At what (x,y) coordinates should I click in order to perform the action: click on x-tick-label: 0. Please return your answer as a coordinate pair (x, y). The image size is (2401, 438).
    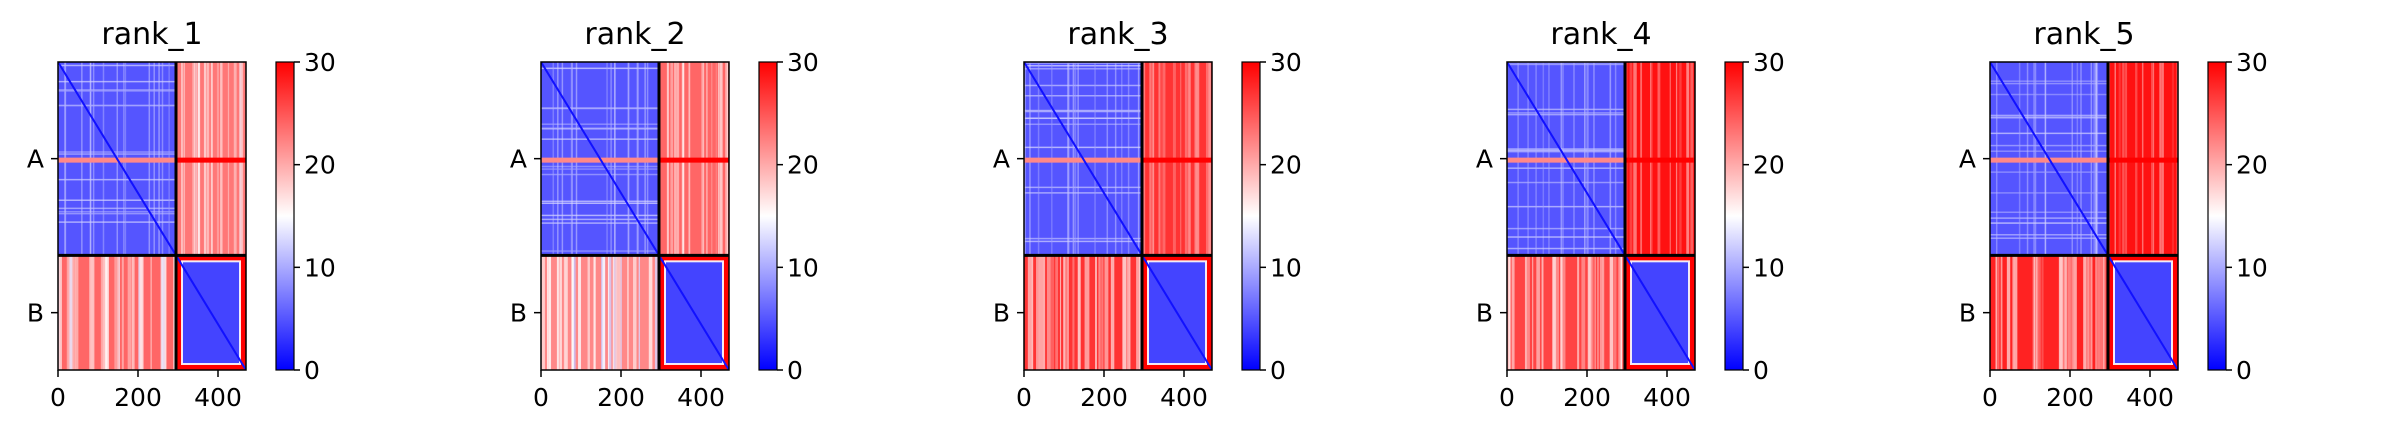
    Looking at the image, I should click on (1024, 397).